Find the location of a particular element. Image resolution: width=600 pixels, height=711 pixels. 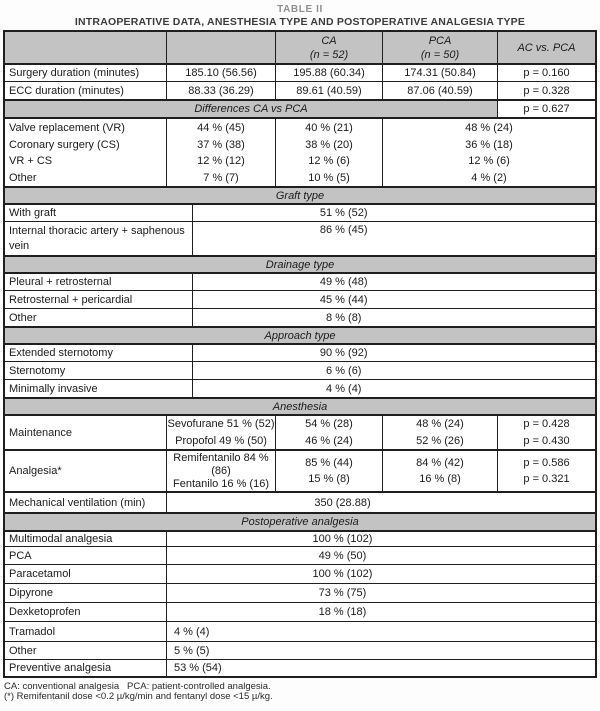

band-text: Drainage type is located at coordinates (300, 264).